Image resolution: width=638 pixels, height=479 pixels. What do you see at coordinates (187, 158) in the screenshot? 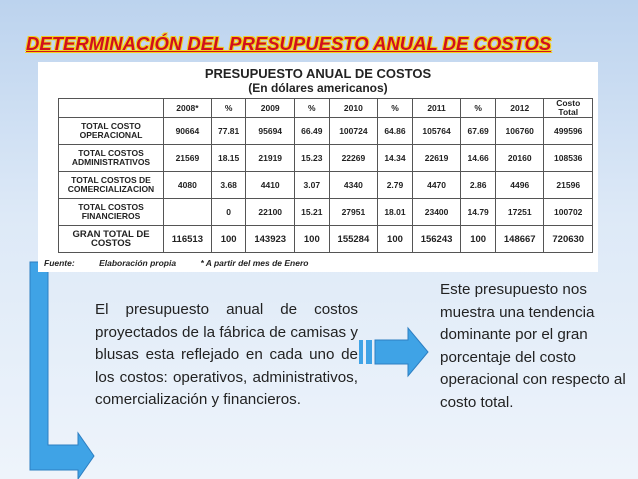
I see `cell: 21569` at bounding box center [187, 158].